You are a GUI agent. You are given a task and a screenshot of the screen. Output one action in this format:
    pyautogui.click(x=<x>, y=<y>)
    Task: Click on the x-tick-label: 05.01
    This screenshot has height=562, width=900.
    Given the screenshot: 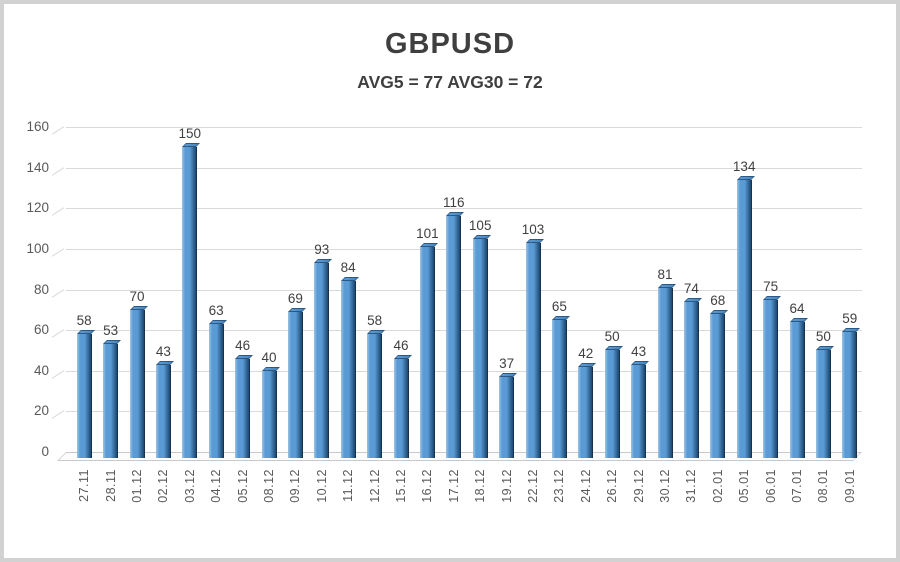 What is the action you would take?
    pyautogui.click(x=744, y=486)
    